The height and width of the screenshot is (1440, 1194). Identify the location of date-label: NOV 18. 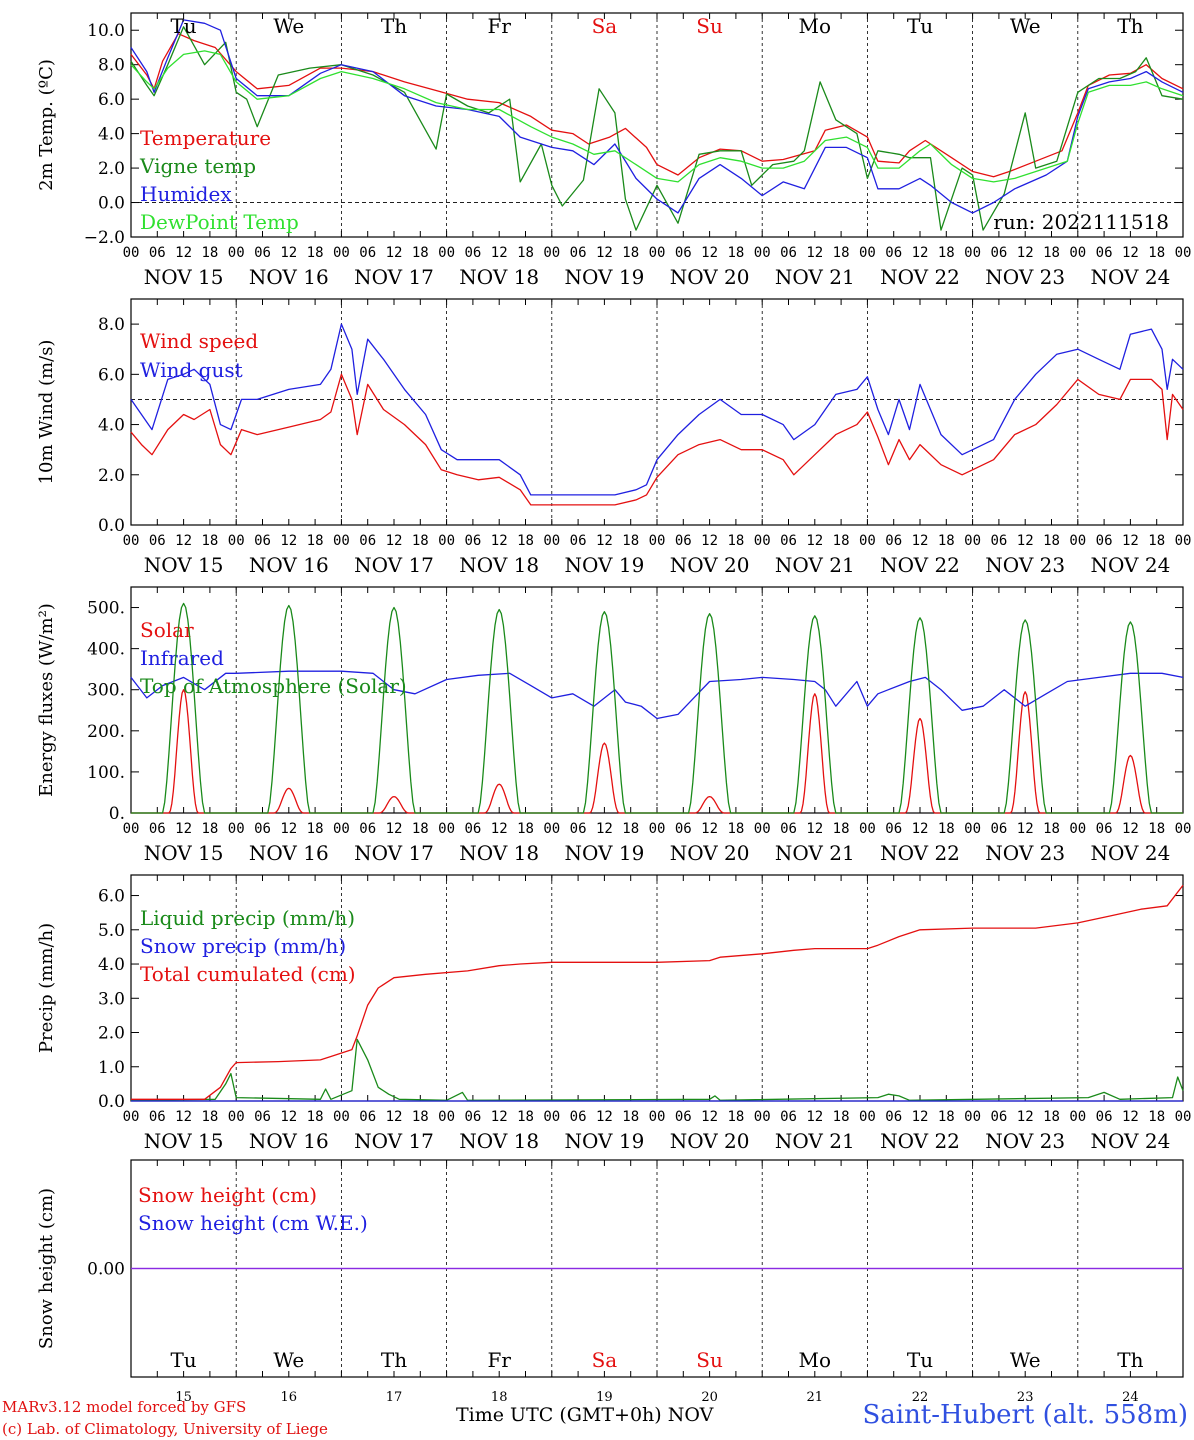
(499, 277).